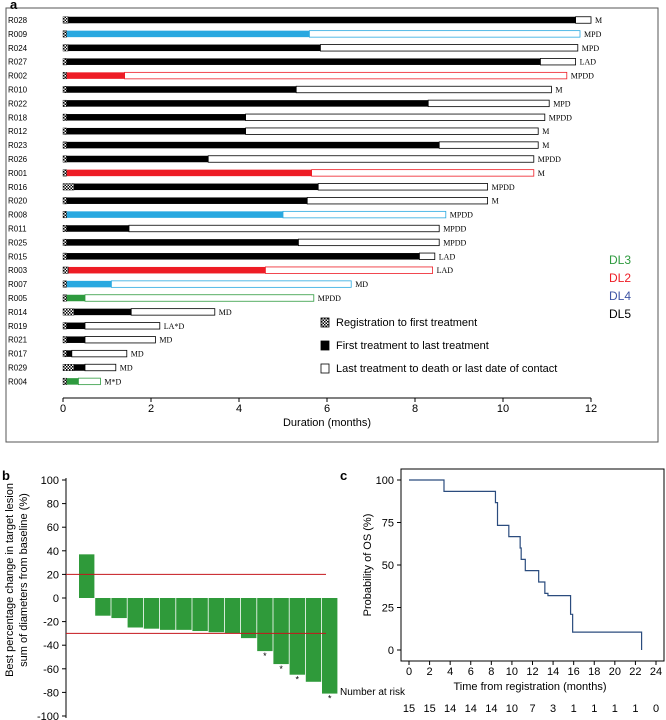 The width and height of the screenshot is (666, 720). What do you see at coordinates (56, 599) in the screenshot?
I see `waterfall-y-tick-label: 0` at bounding box center [56, 599].